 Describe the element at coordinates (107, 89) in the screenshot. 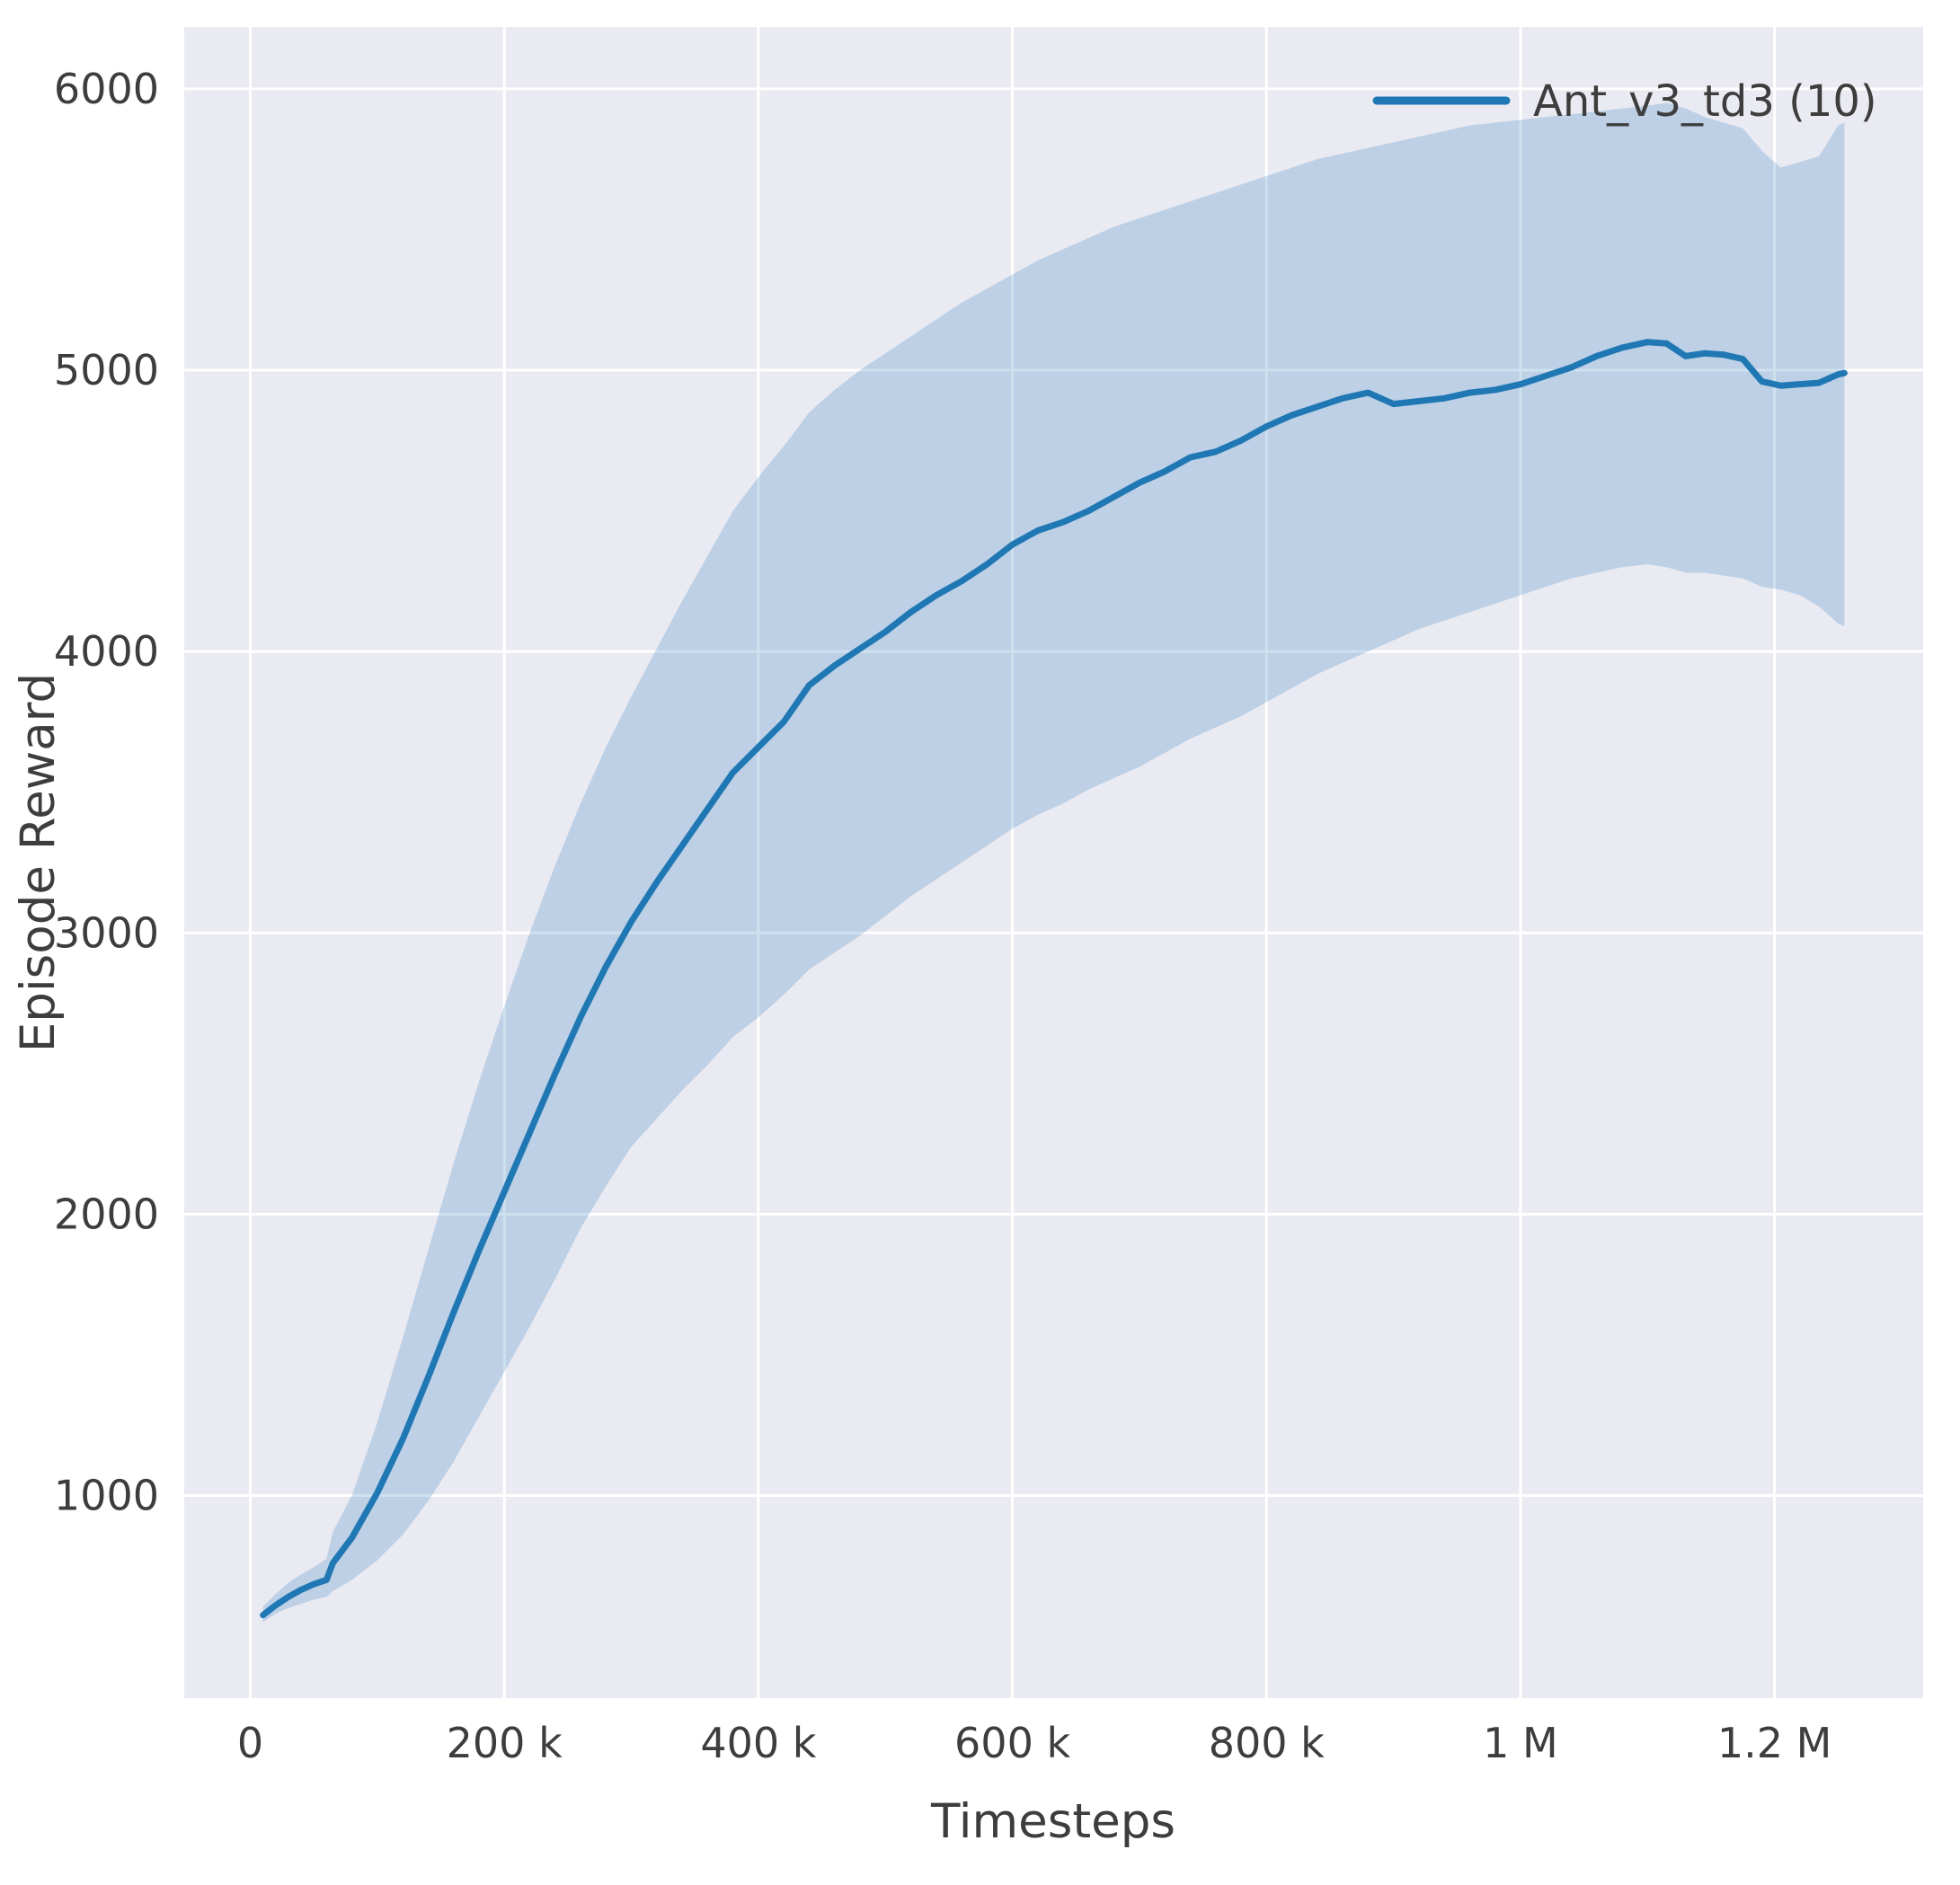

I see `y-tick-label: 6000` at that location.